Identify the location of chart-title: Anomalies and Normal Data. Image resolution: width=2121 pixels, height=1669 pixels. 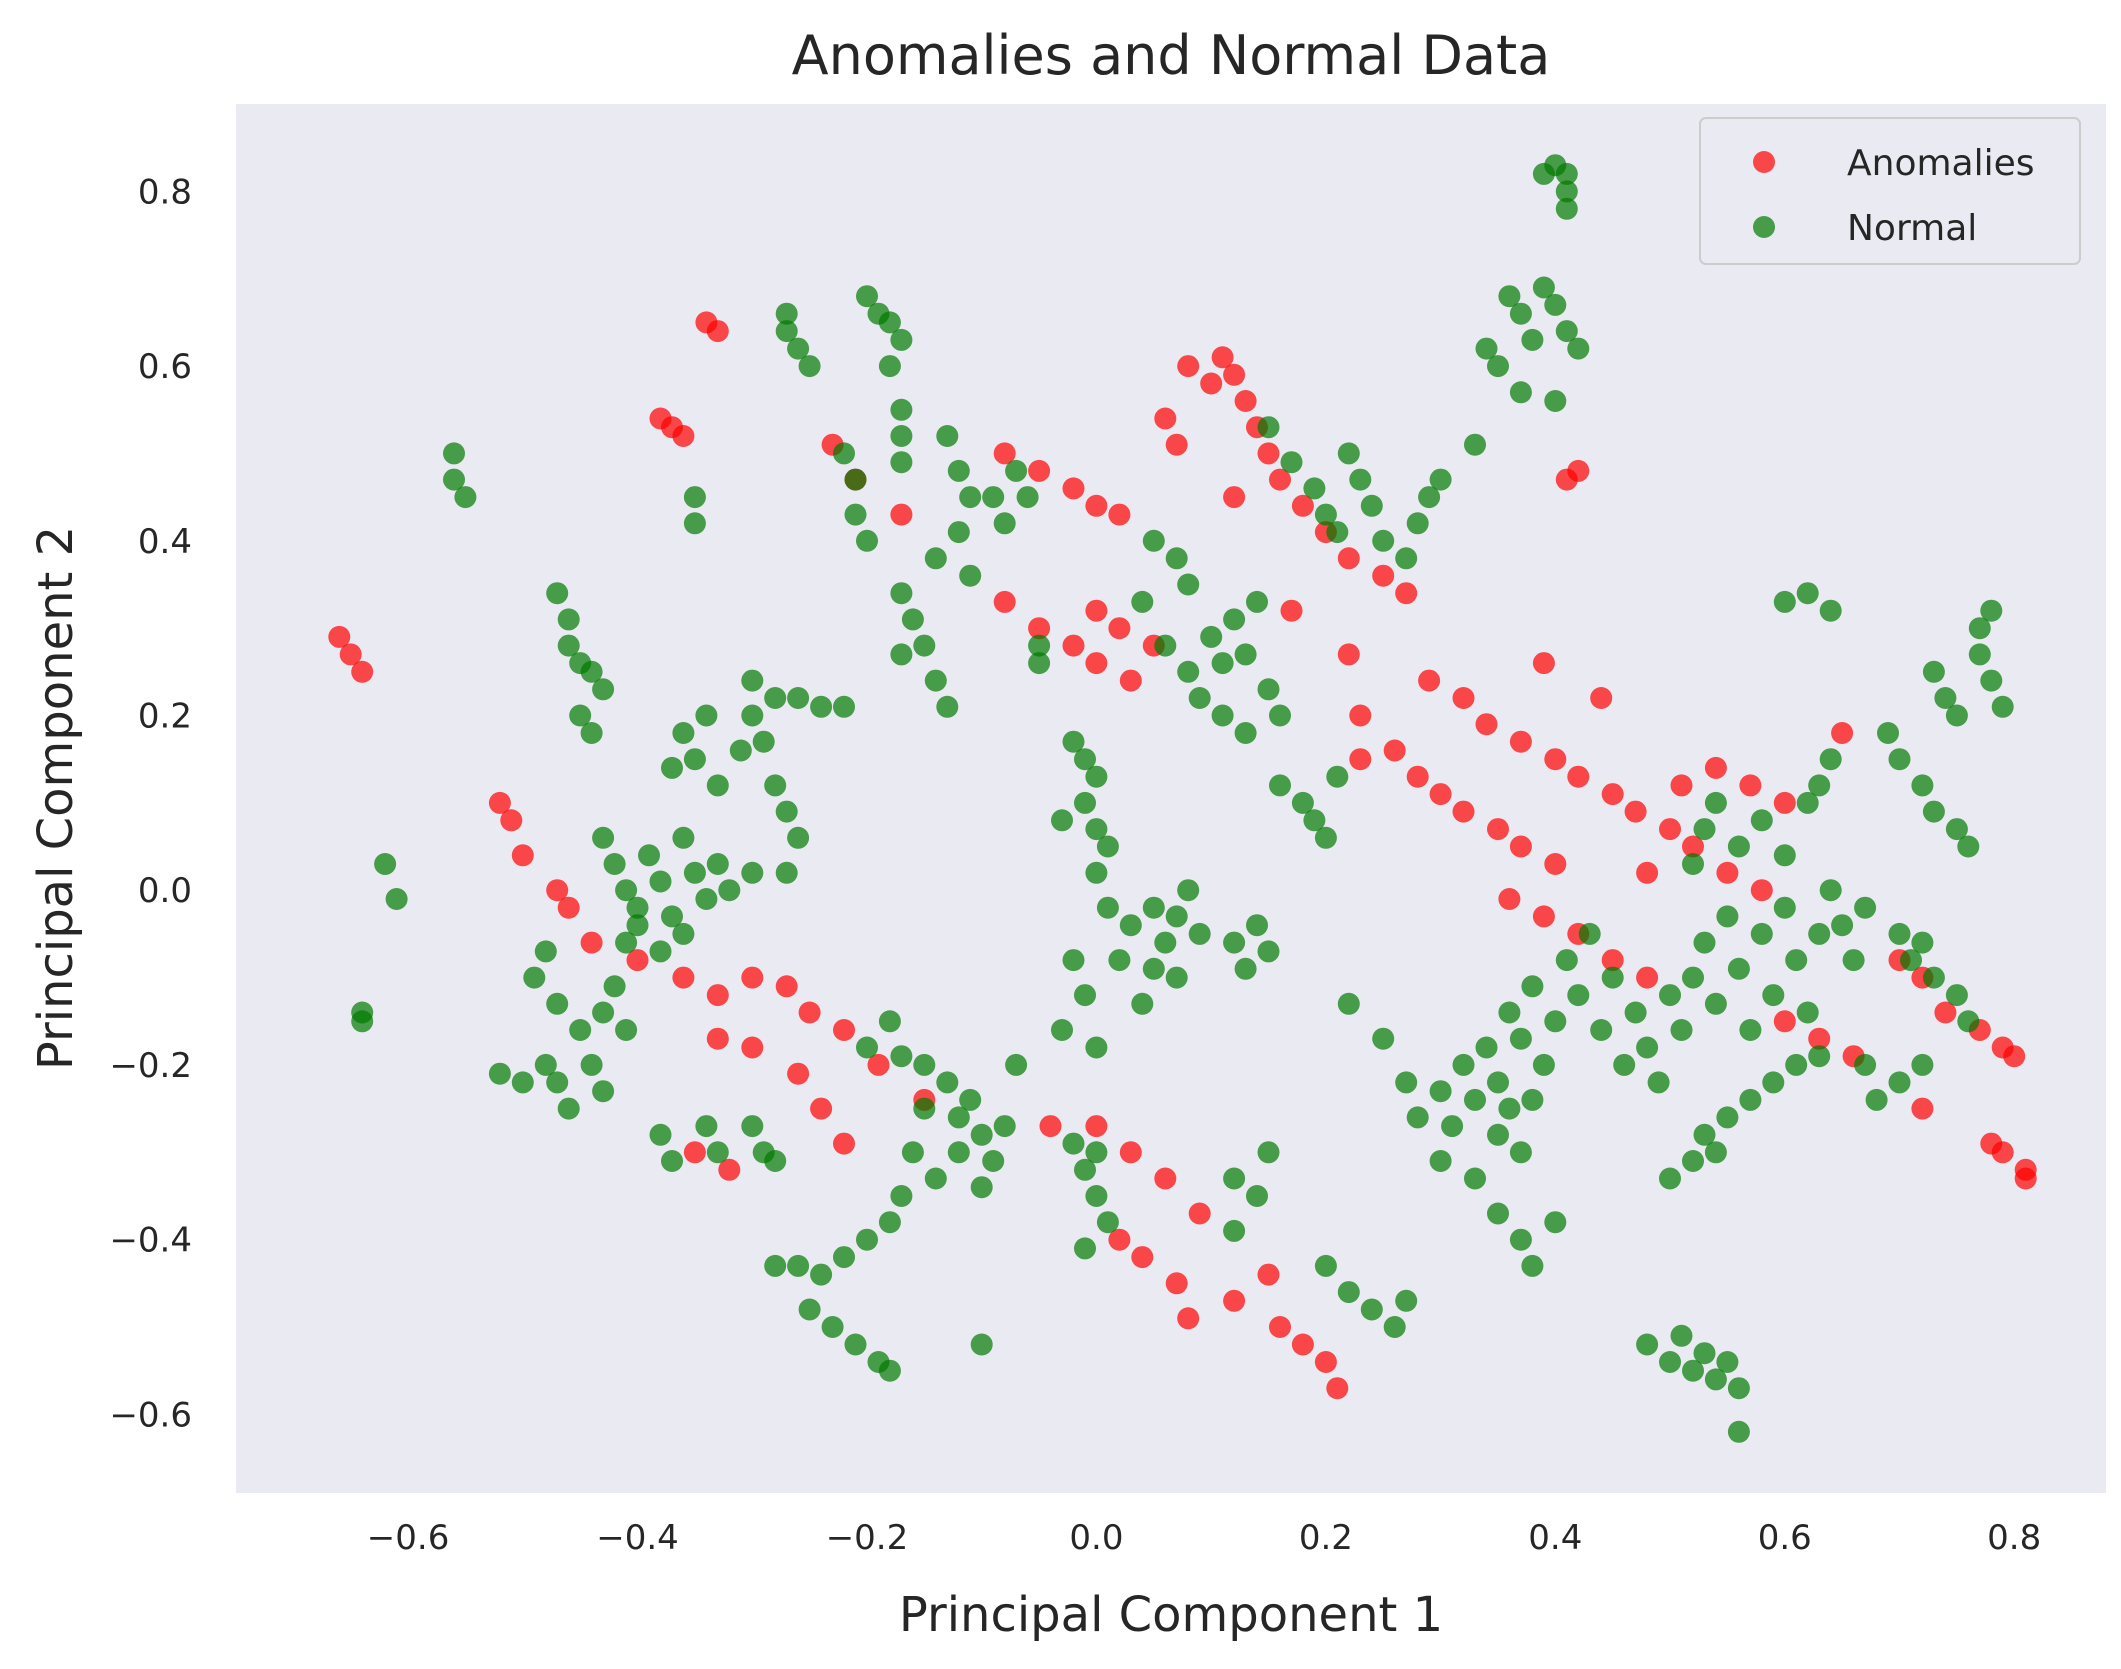
(1171, 55).